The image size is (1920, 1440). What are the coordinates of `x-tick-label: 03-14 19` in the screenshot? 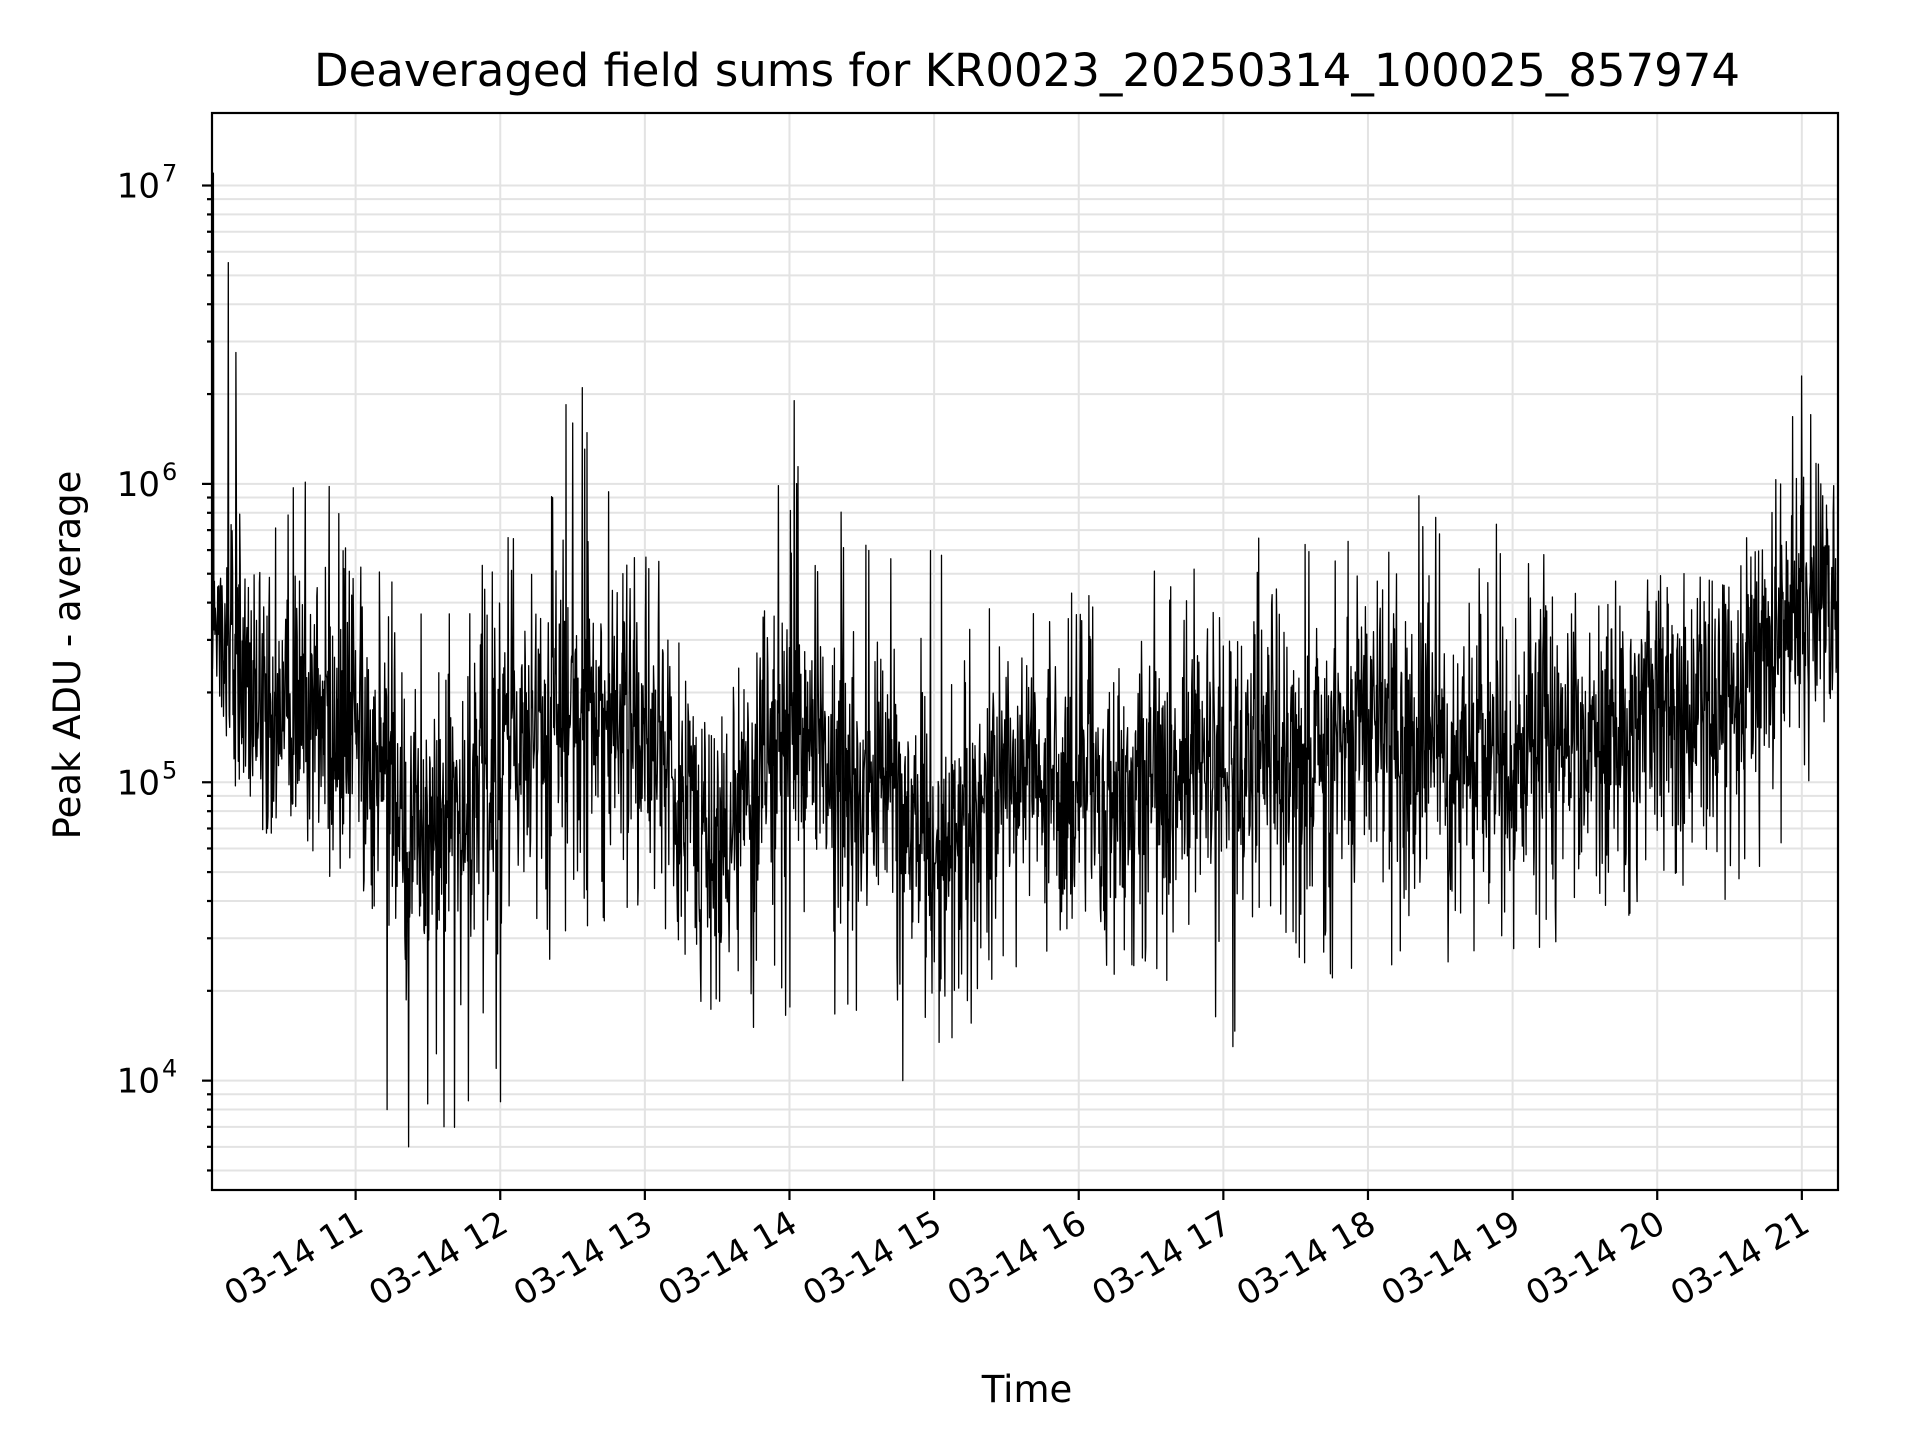 It's located at (1451, 1258).